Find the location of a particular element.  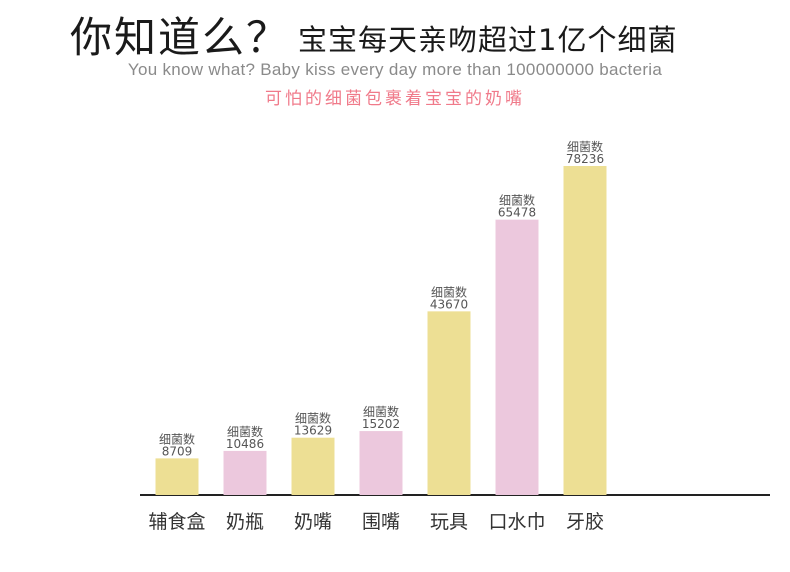

subtitle-chinese: 可怕的细菌包裹着宝宝的奶嘴 is located at coordinates (395, 99).